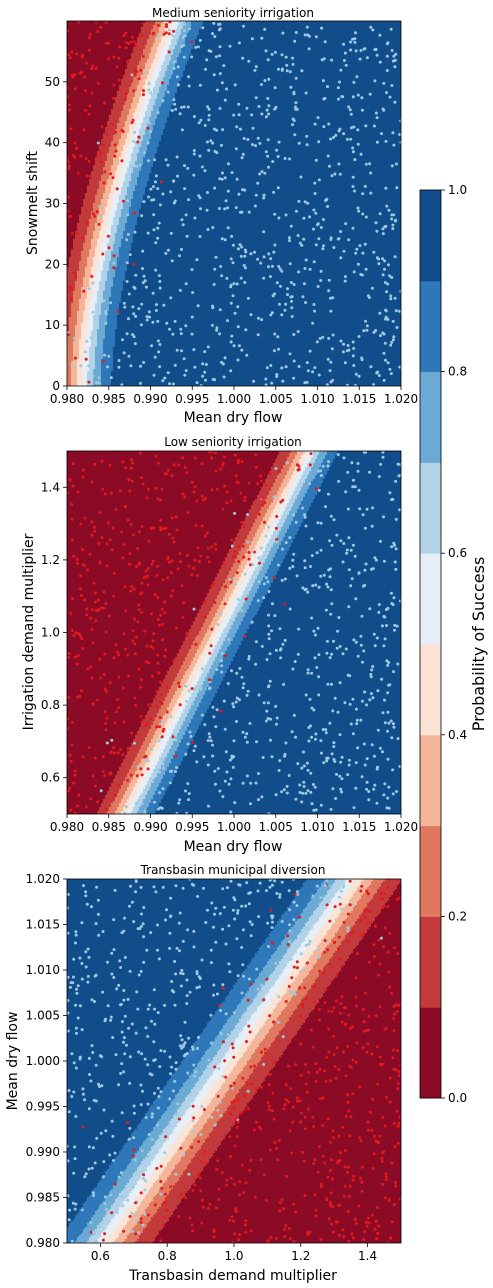 Image resolution: width=493 pixels, height=1288 pixels. What do you see at coordinates (457, 1098) in the screenshot?
I see `colorbar-tick-label: 0.0` at bounding box center [457, 1098].